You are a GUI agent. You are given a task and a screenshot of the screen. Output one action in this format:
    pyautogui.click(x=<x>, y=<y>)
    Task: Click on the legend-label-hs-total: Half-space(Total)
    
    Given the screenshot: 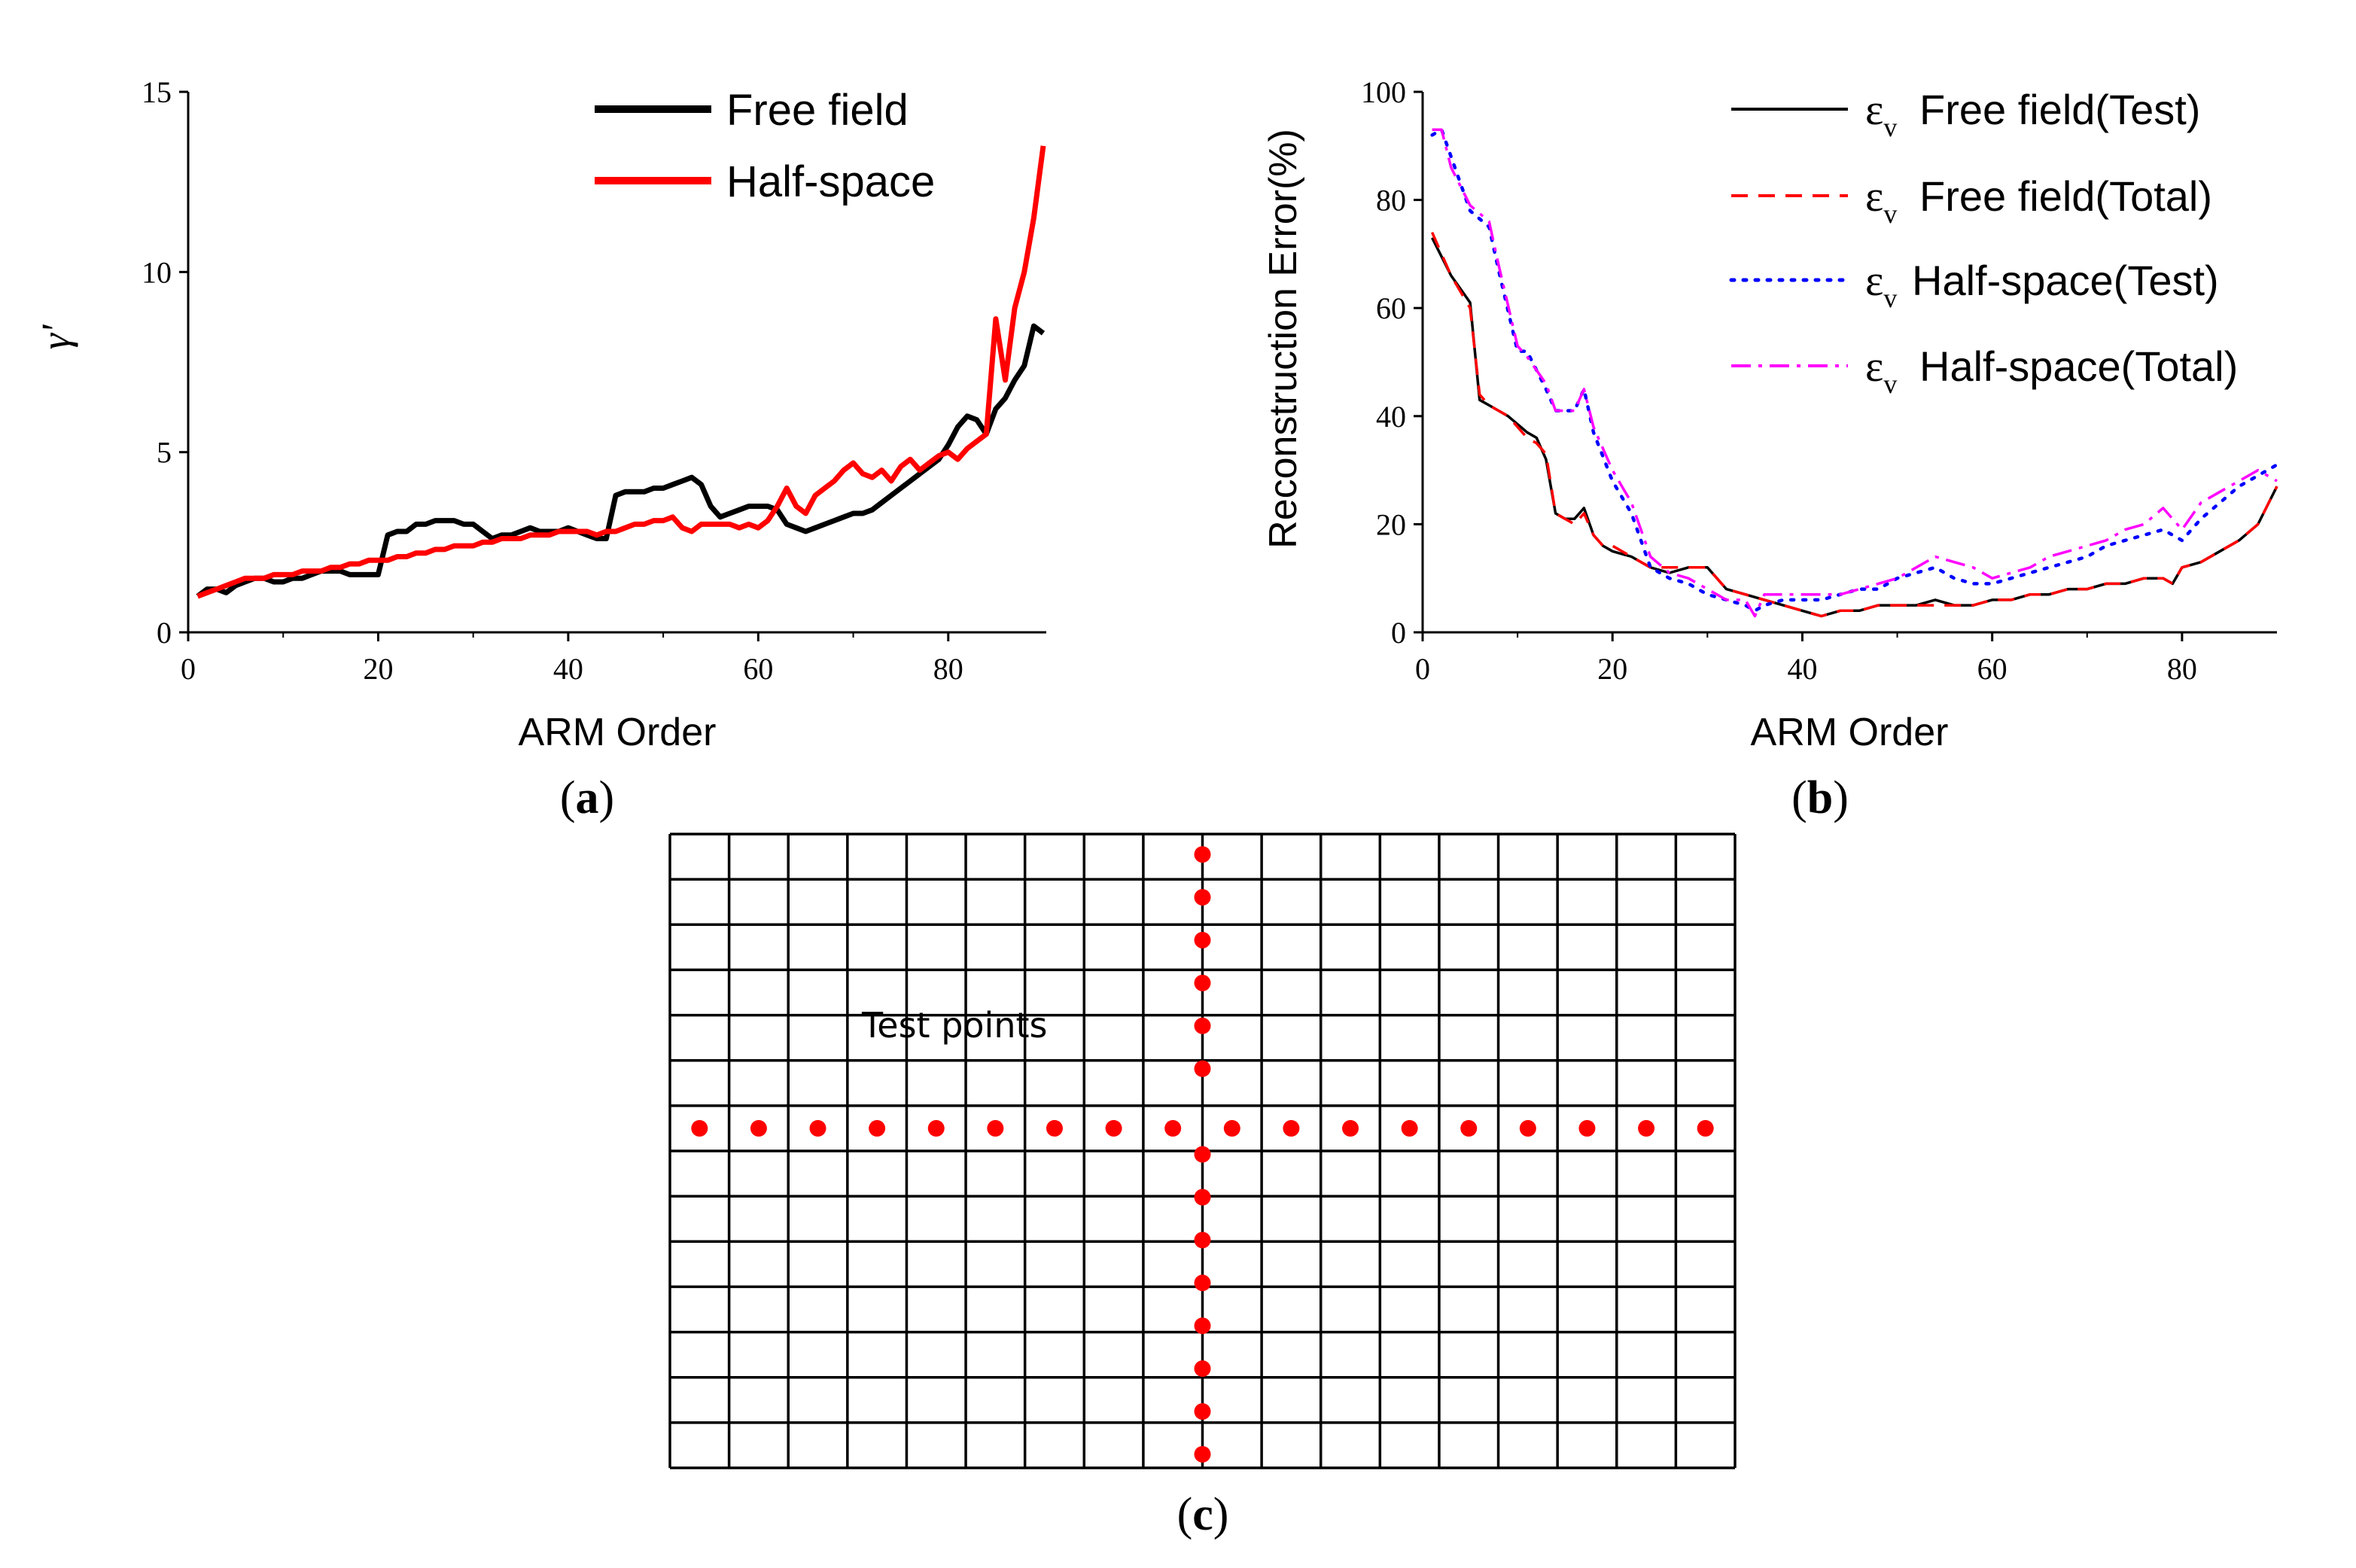 What is the action you would take?
    pyautogui.click(x=2078, y=366)
    